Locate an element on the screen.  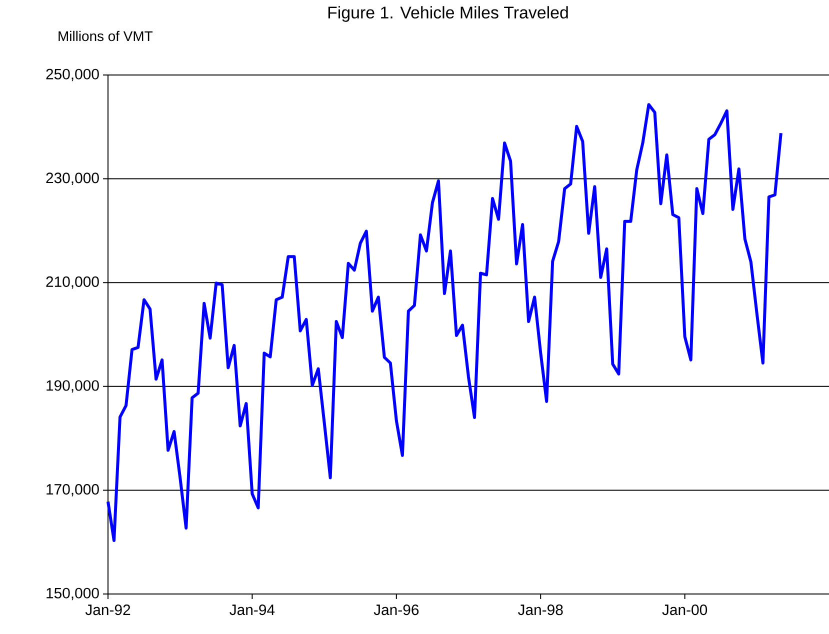
y-tick-label: 150,000 is located at coordinates (72, 594).